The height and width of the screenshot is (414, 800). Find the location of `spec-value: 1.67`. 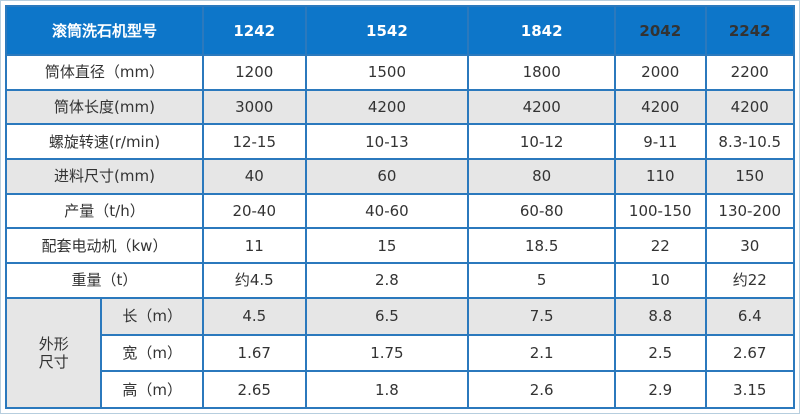

spec-value: 1.67 is located at coordinates (254, 353).